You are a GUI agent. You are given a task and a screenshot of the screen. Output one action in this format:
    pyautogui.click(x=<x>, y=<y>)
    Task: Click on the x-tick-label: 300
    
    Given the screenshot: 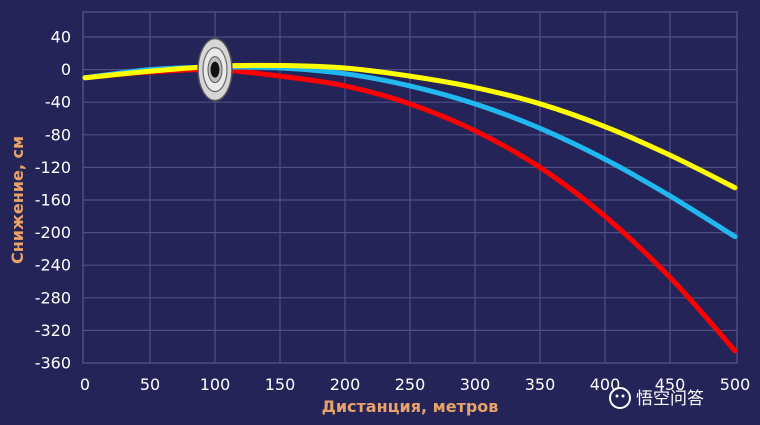 What is the action you would take?
    pyautogui.click(x=475, y=384)
    